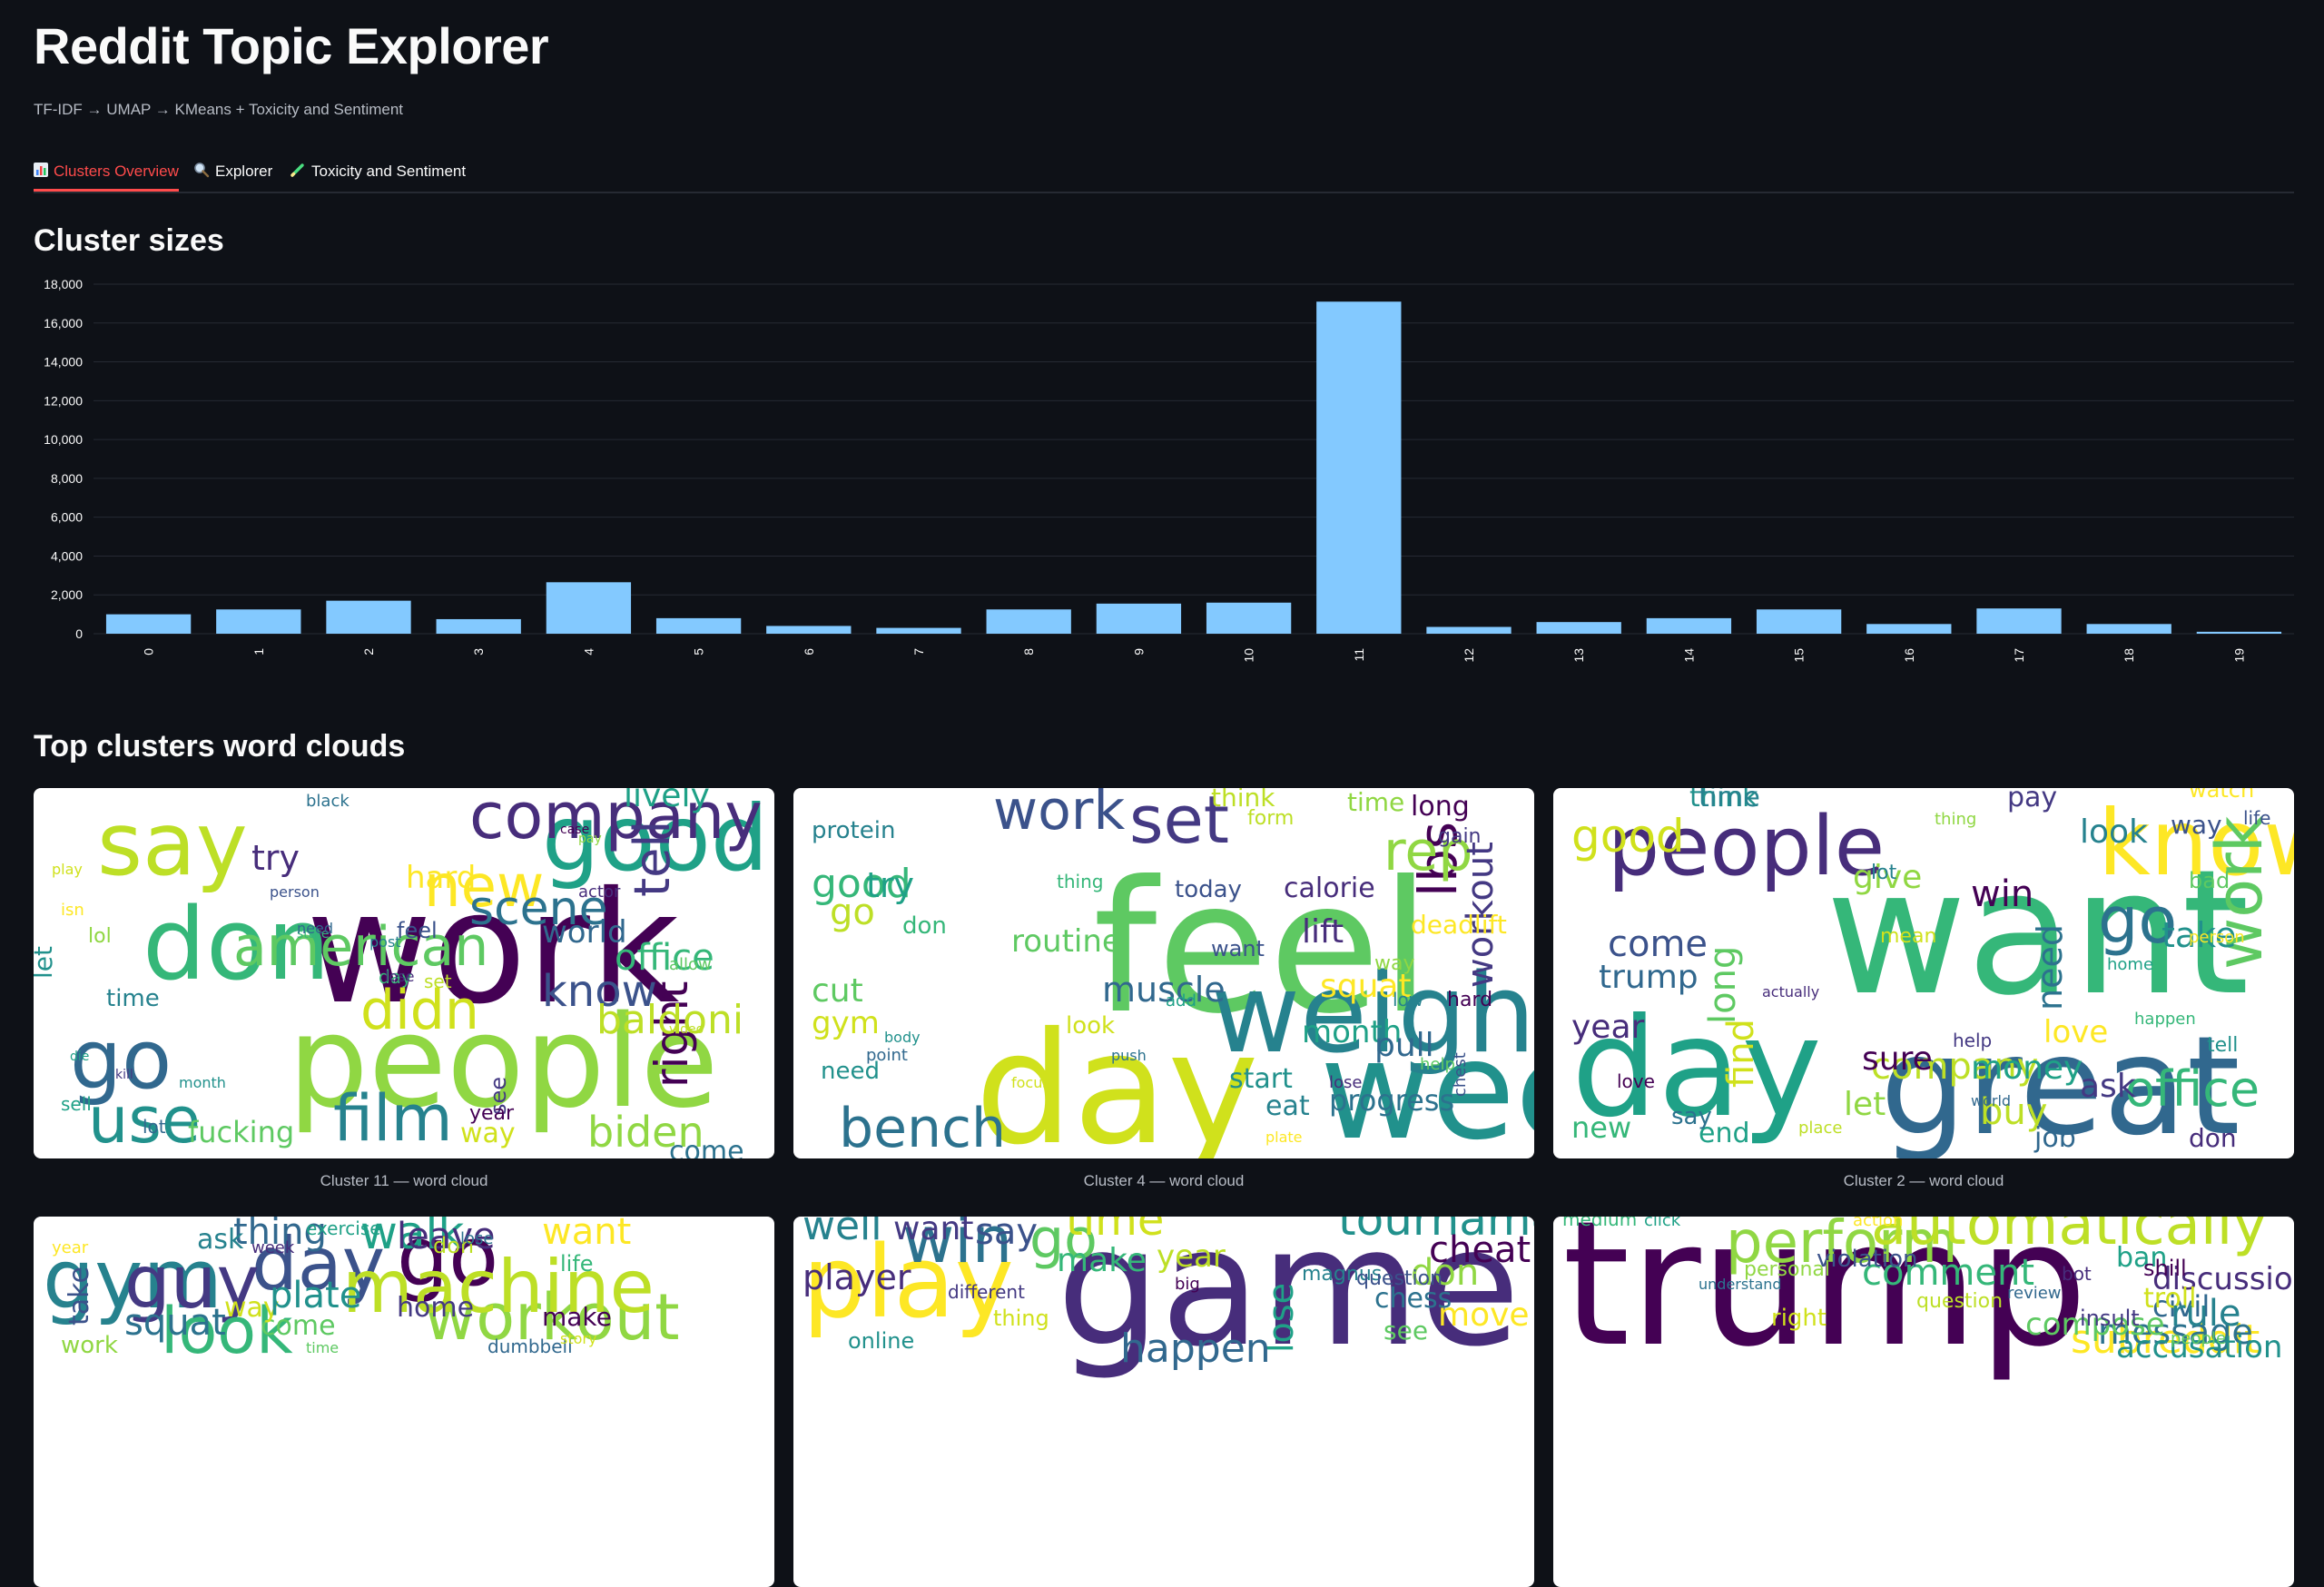 The height and width of the screenshot is (1587, 2324). I want to click on magnifier-icon, so click(201, 172).